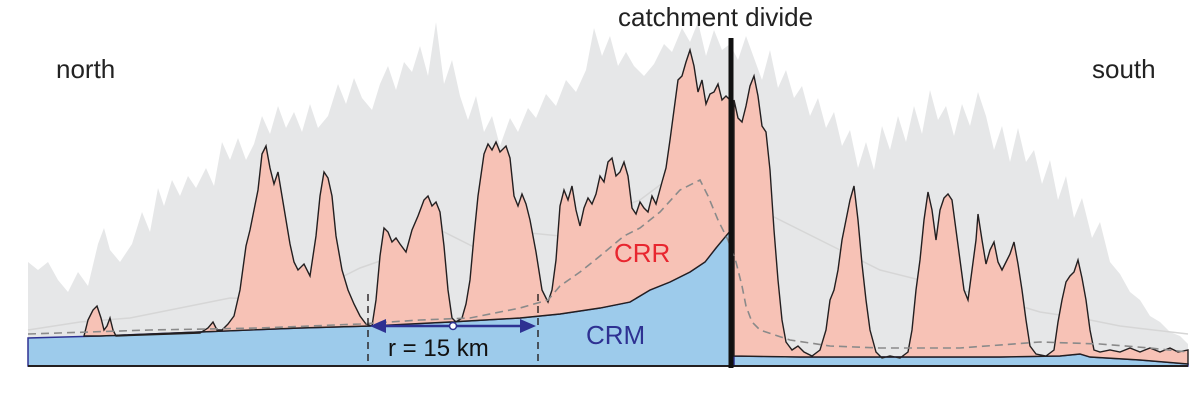 Image resolution: width=1200 pixels, height=405 pixels. Describe the element at coordinates (1124, 69) in the screenshot. I see `south-label: south` at that location.